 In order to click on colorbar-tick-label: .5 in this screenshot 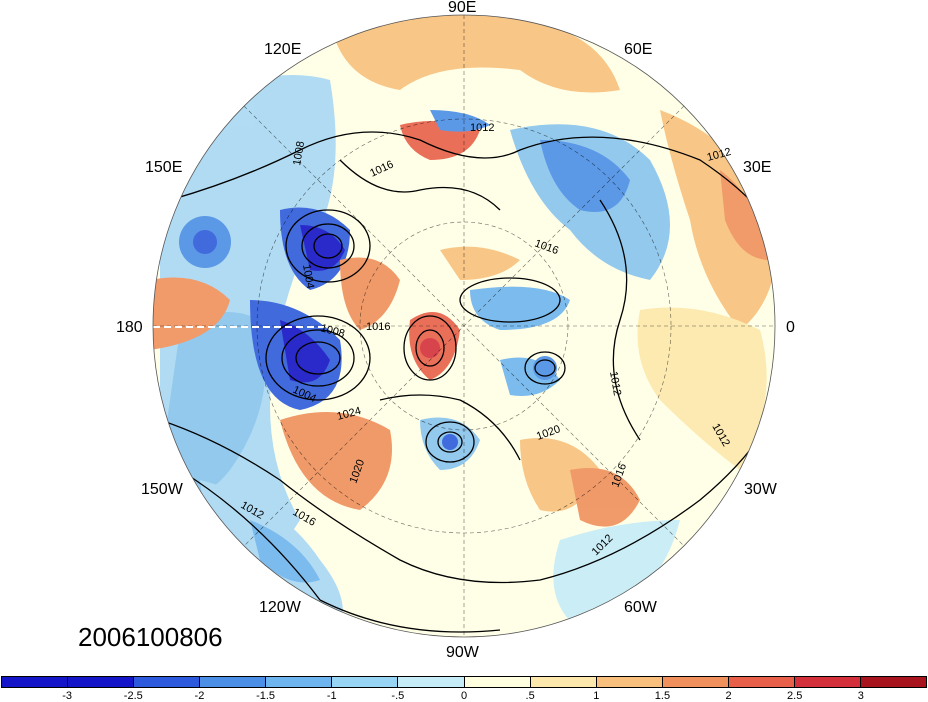, I will do `click(530, 696)`.